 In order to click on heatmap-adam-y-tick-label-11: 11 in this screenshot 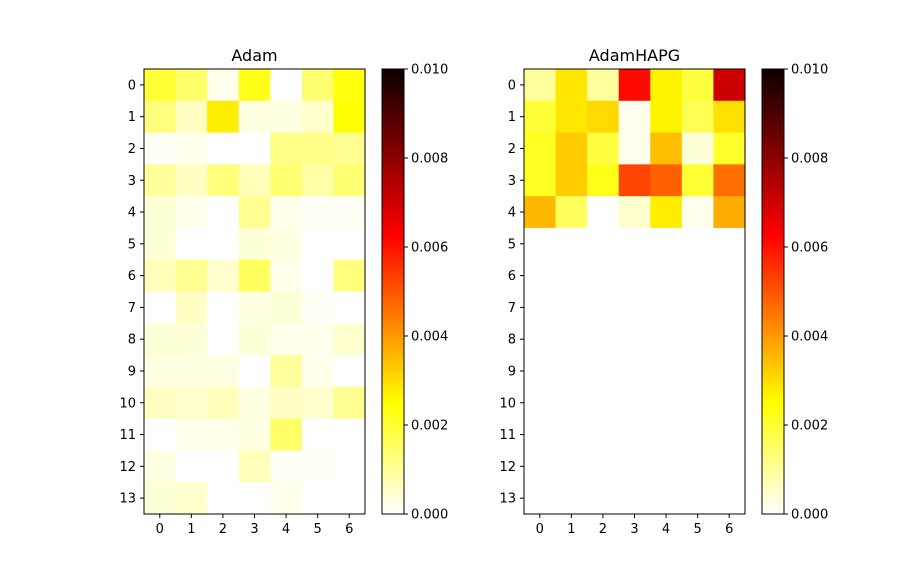, I will do `click(127, 435)`.